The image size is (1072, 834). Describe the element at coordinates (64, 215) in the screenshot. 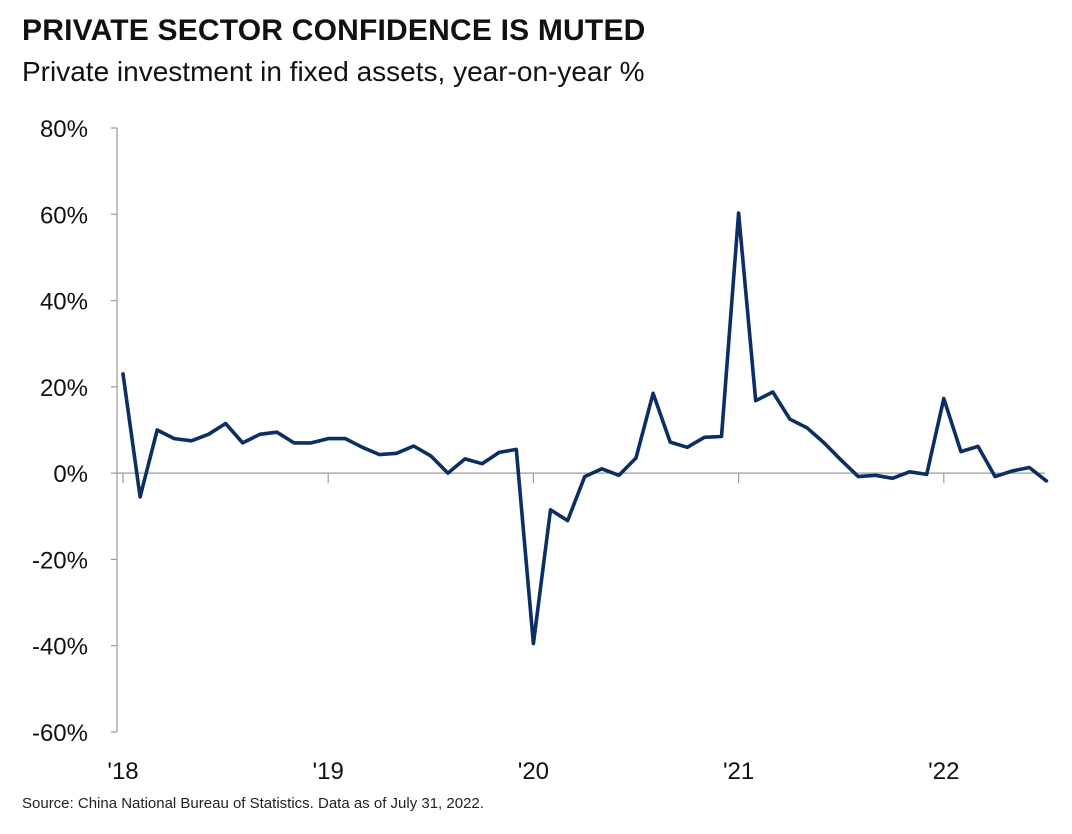

I see `y-tick-label: 60%` at that location.